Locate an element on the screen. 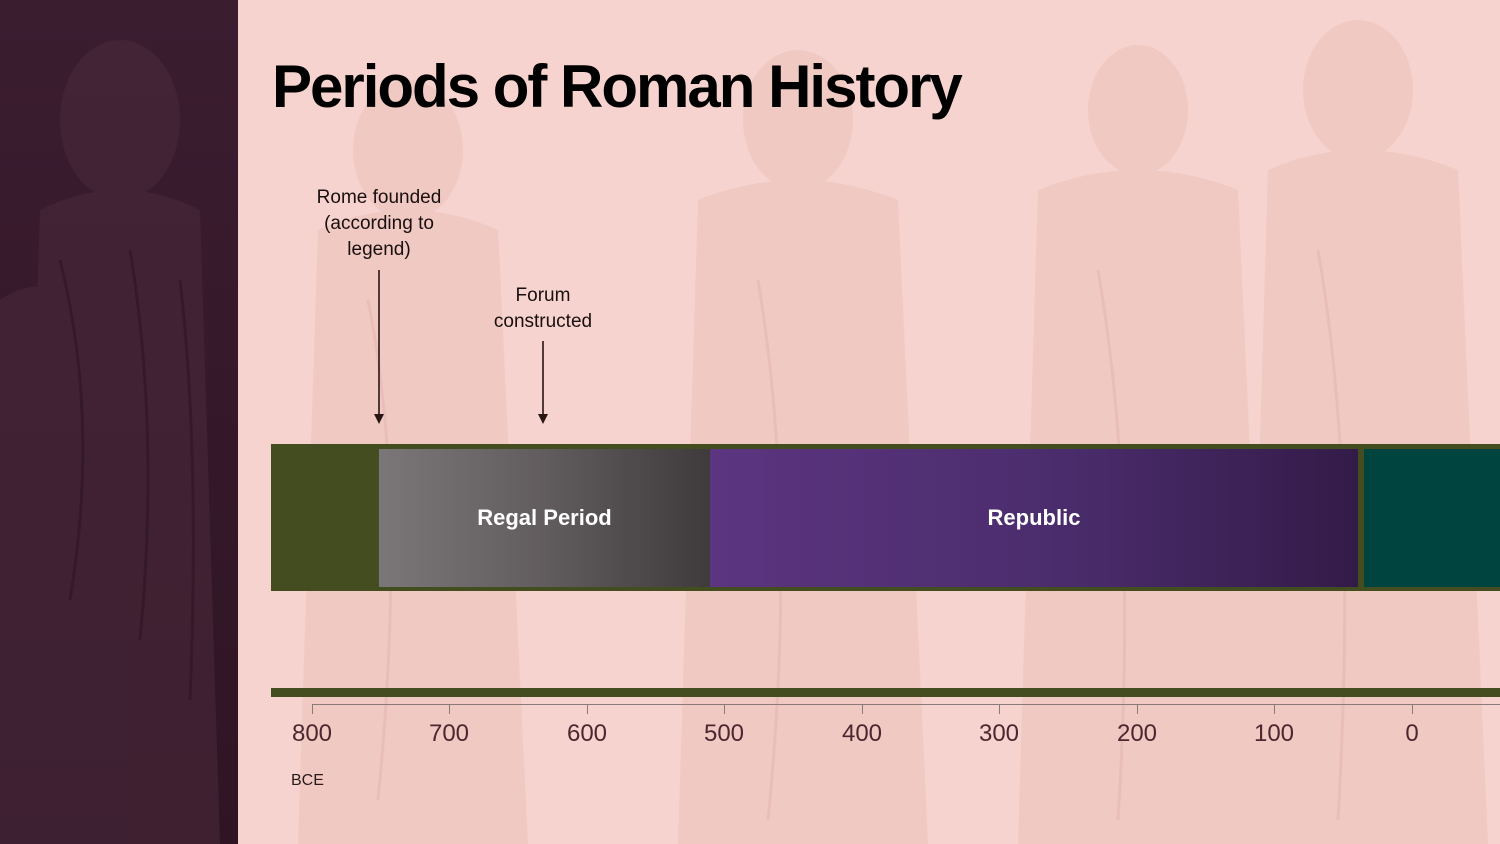 This screenshot has height=844, width=1500. axis-tick-label: 600 is located at coordinates (587, 733).